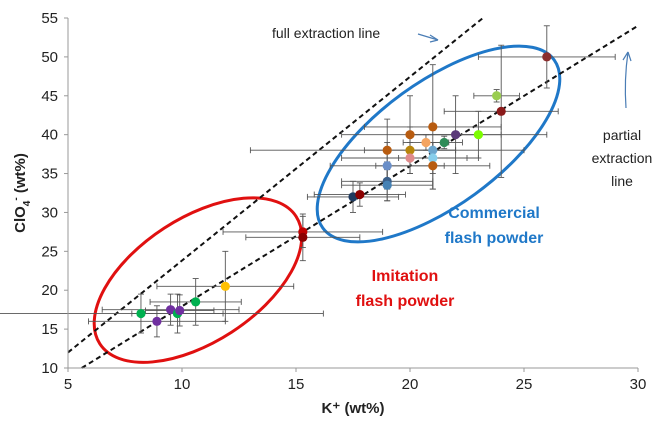 Image resolution: width=656 pixels, height=425 pixels. Describe the element at coordinates (182, 384) in the screenshot. I see `x-tick-label-1: 10` at that location.